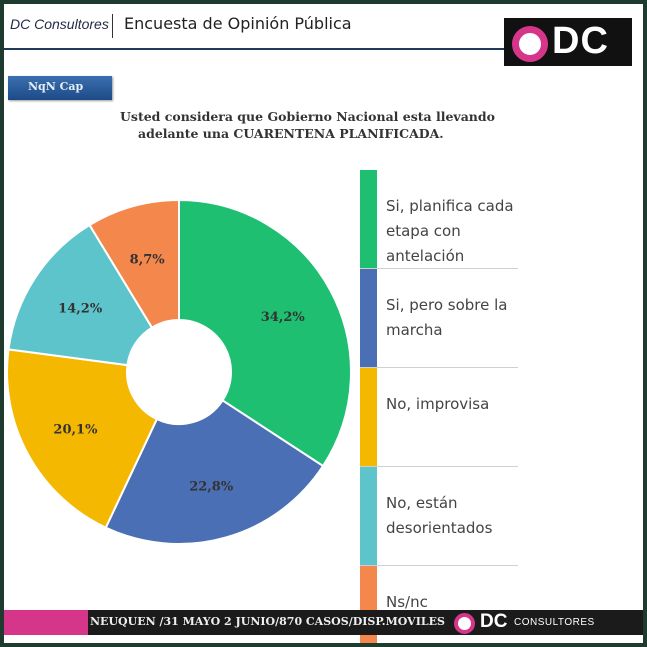  Describe the element at coordinates (238, 23) in the screenshot. I see `header-title: Encuesta de Opinión Pública` at that location.